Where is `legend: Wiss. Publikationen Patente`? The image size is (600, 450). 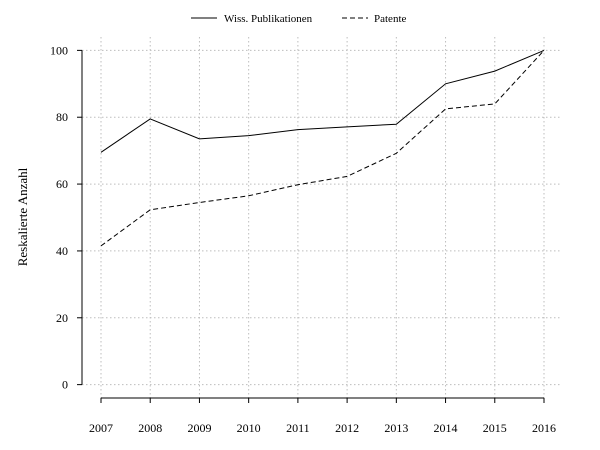
legend: Wiss. Publikationen Patente is located at coordinates (298, 19).